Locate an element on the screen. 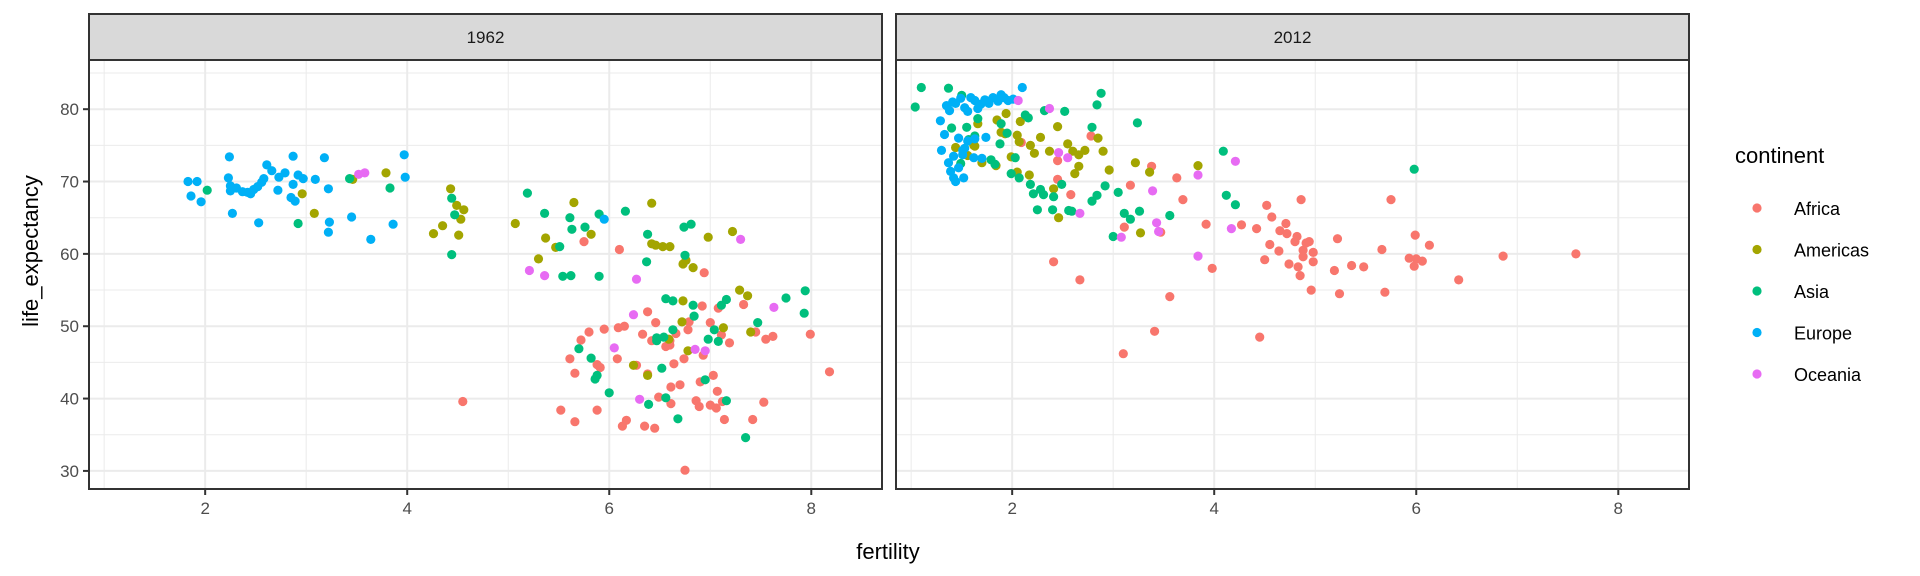 Image resolution: width=1920 pixels, height=576 pixels. legend-label: Africa is located at coordinates (1817, 209).